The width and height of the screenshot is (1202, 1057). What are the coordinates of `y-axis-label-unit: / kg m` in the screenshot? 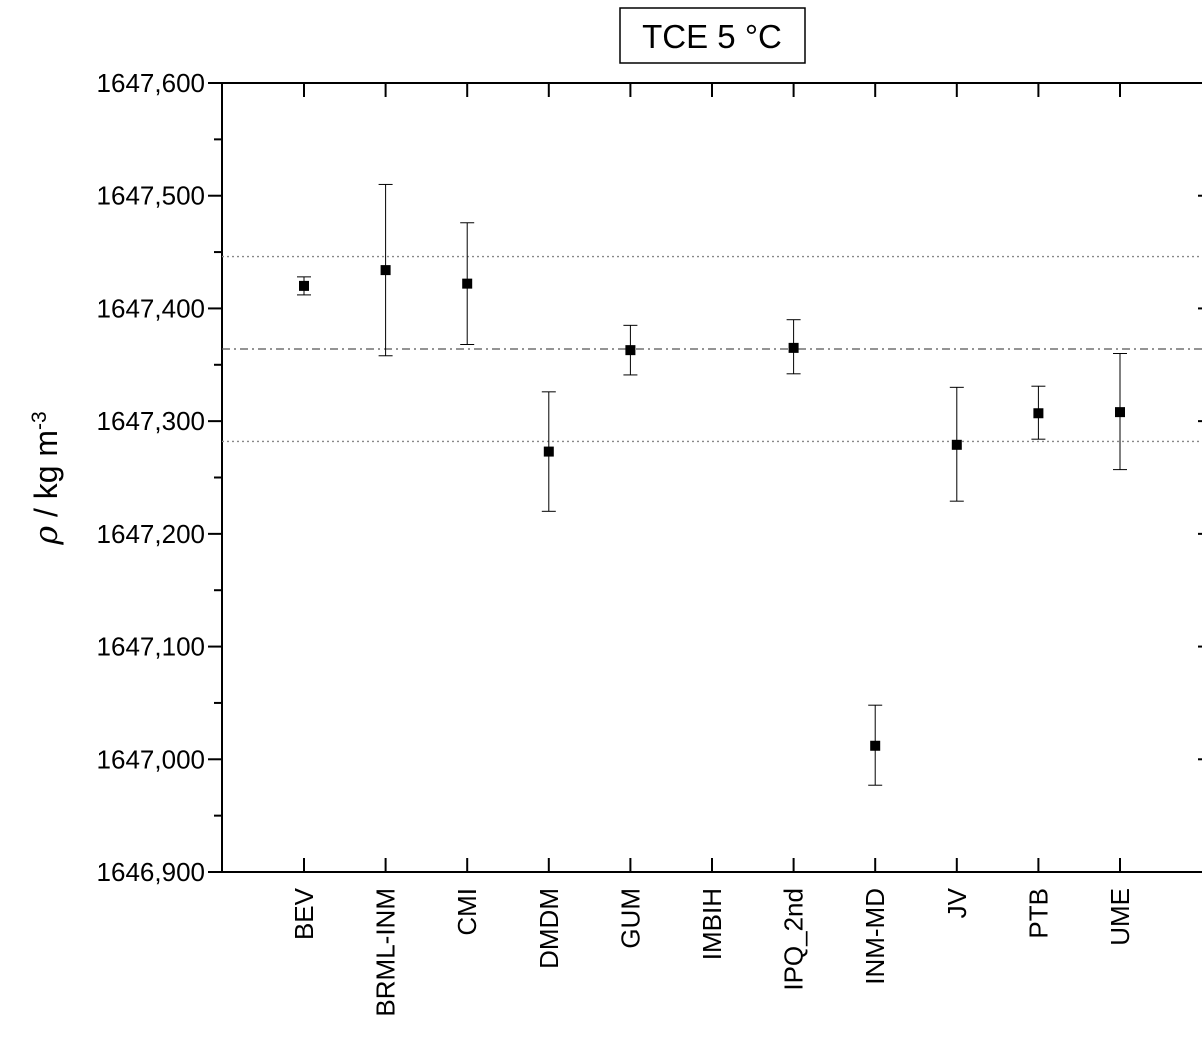 It's located at (46, 478).